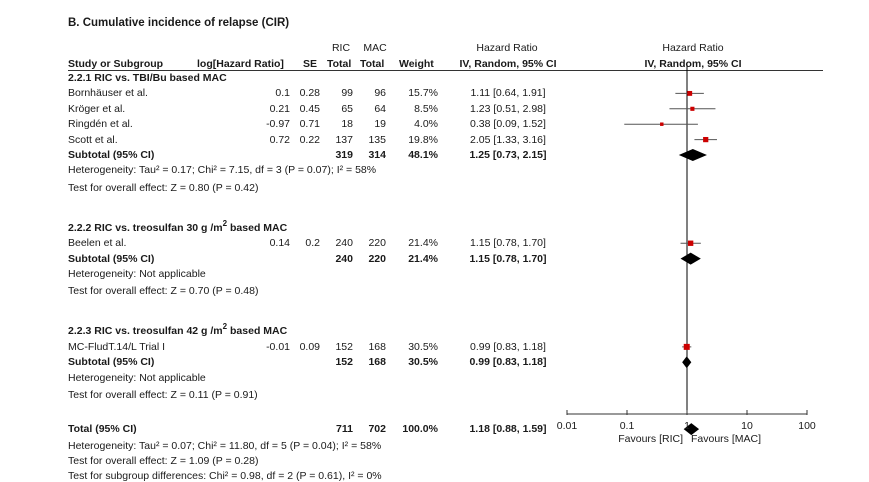  I want to click on x-axis-tick-label: 100, so click(807, 426).